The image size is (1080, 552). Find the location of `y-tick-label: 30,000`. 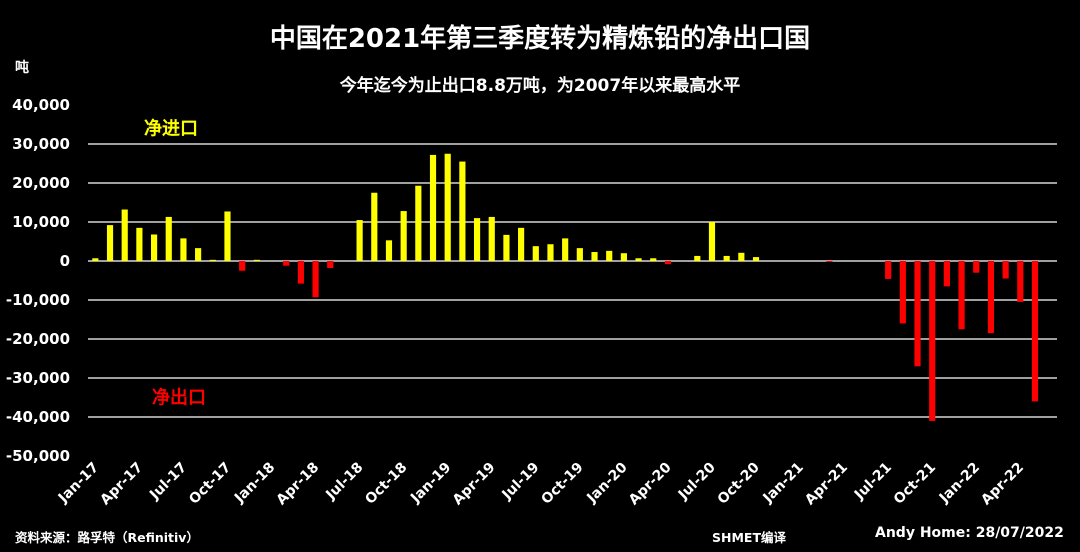

y-tick-label: 30,000 is located at coordinates (41, 144).